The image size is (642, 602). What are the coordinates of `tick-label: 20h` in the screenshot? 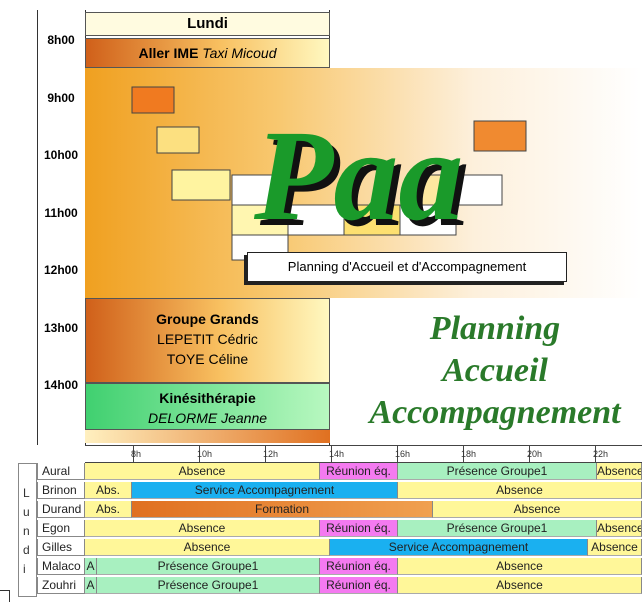 It's located at (535, 454).